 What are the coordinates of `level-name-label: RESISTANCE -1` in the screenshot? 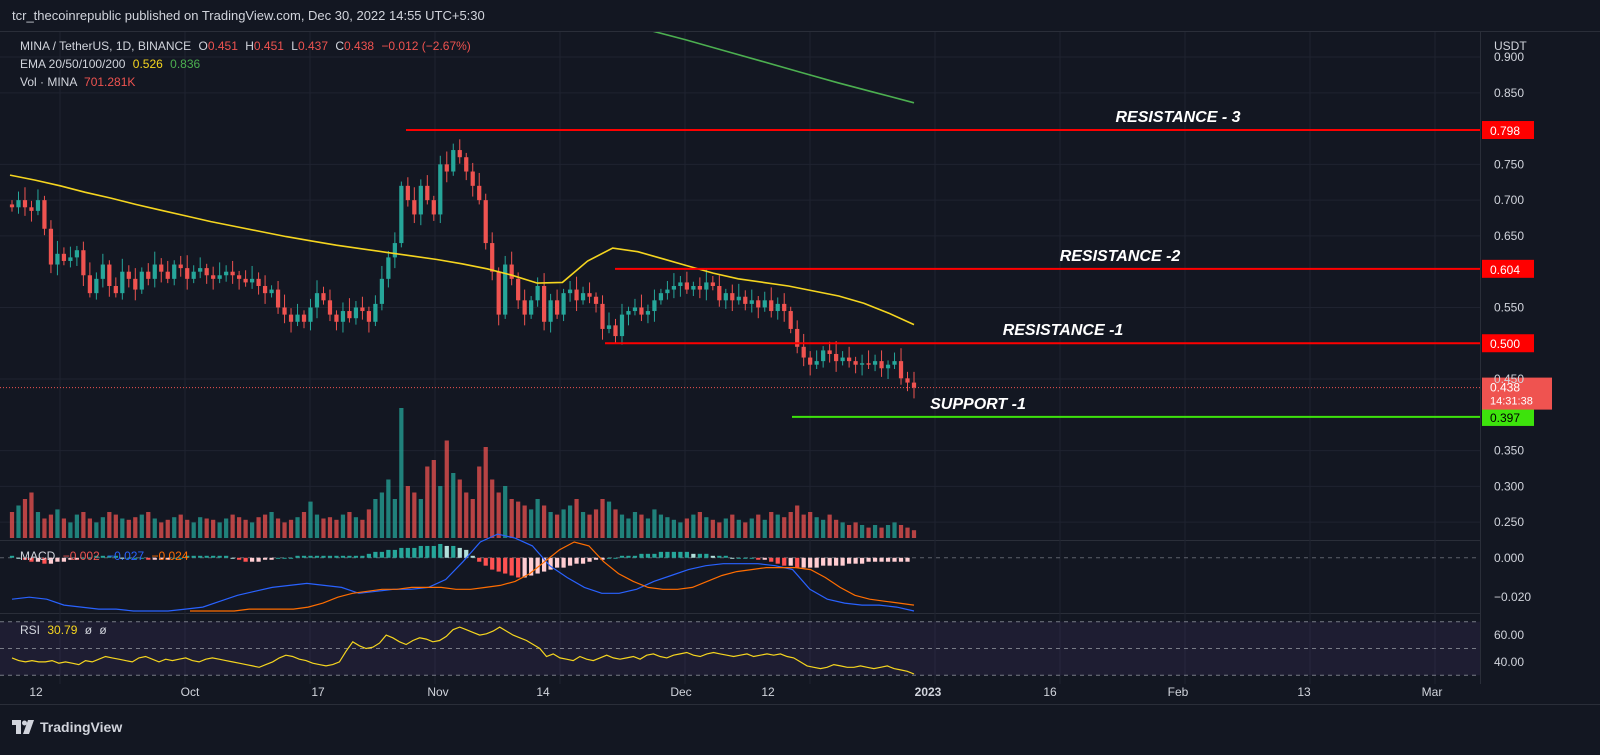 It's located at (1063, 330).